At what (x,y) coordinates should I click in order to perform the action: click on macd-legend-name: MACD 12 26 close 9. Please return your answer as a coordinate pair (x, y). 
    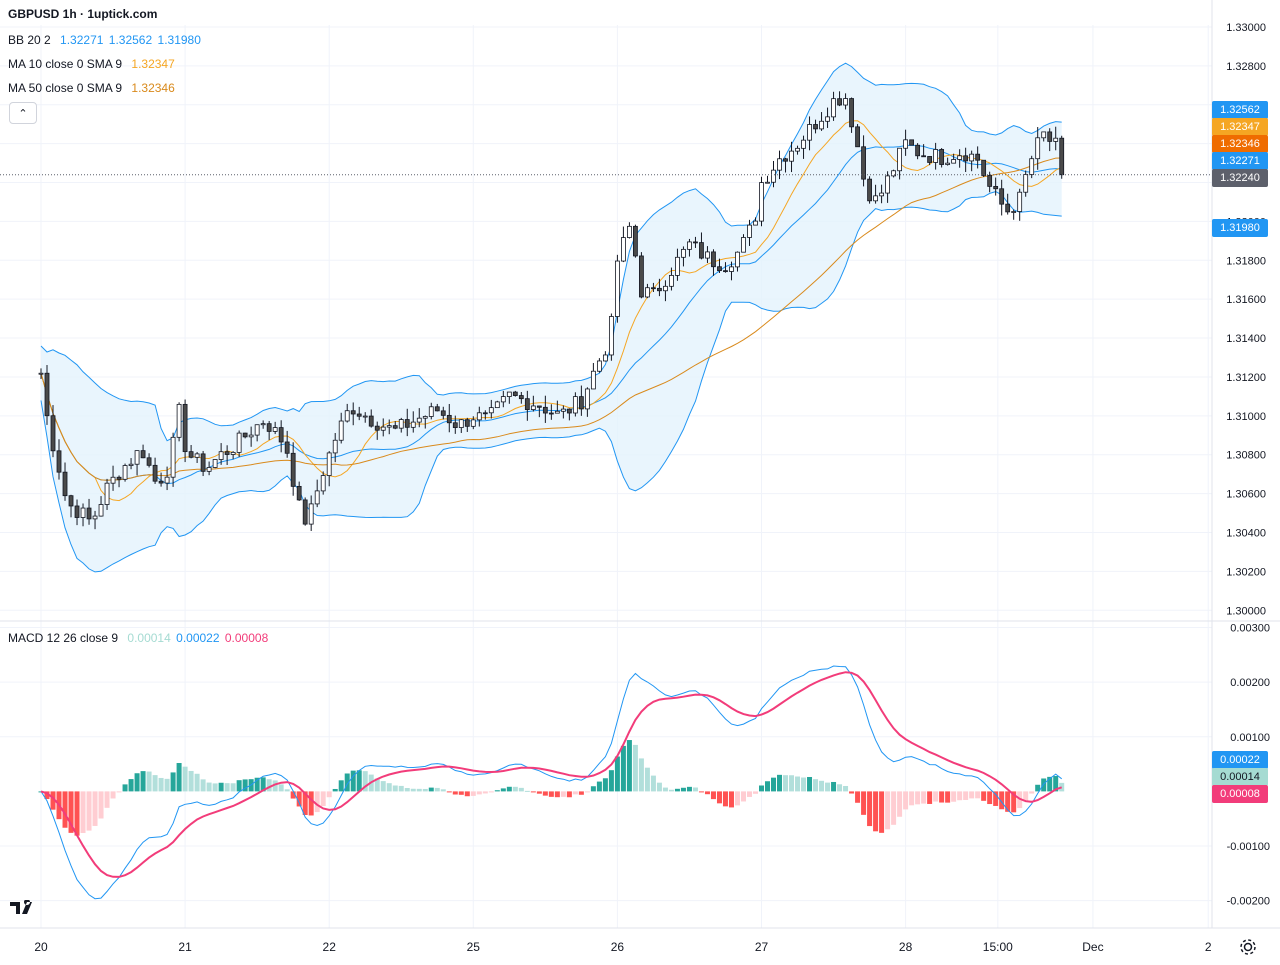
    Looking at the image, I should click on (63, 638).